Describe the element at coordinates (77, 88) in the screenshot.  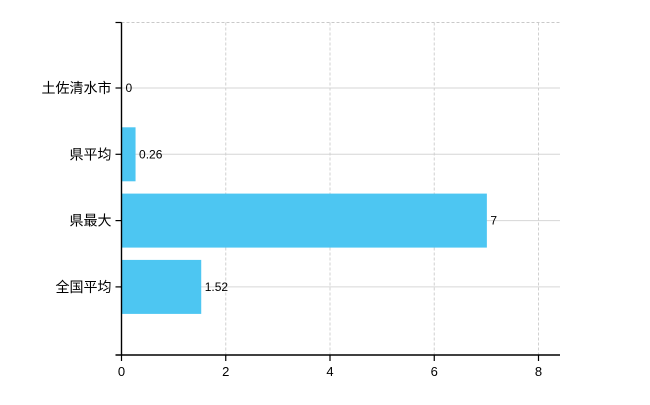
I see `category-label: 土佐清水市` at that location.